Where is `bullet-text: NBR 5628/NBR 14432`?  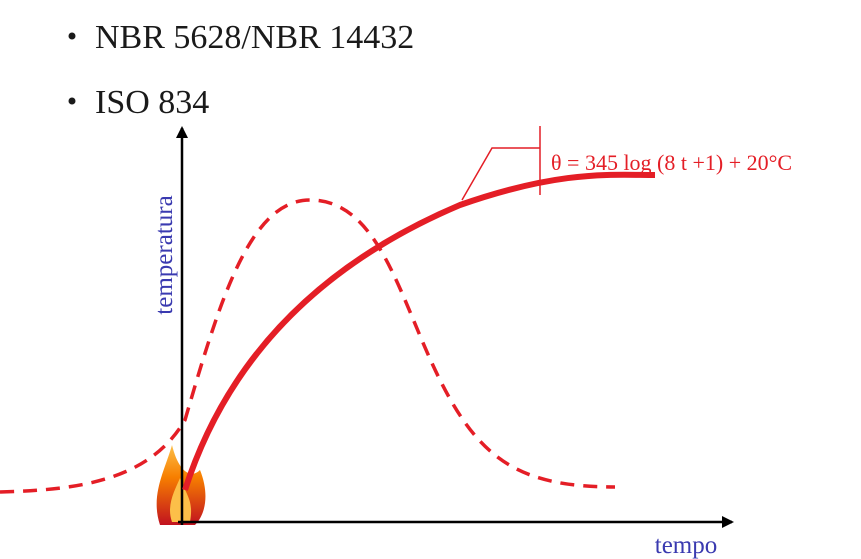 bullet-text: NBR 5628/NBR 14432 is located at coordinates (254, 37).